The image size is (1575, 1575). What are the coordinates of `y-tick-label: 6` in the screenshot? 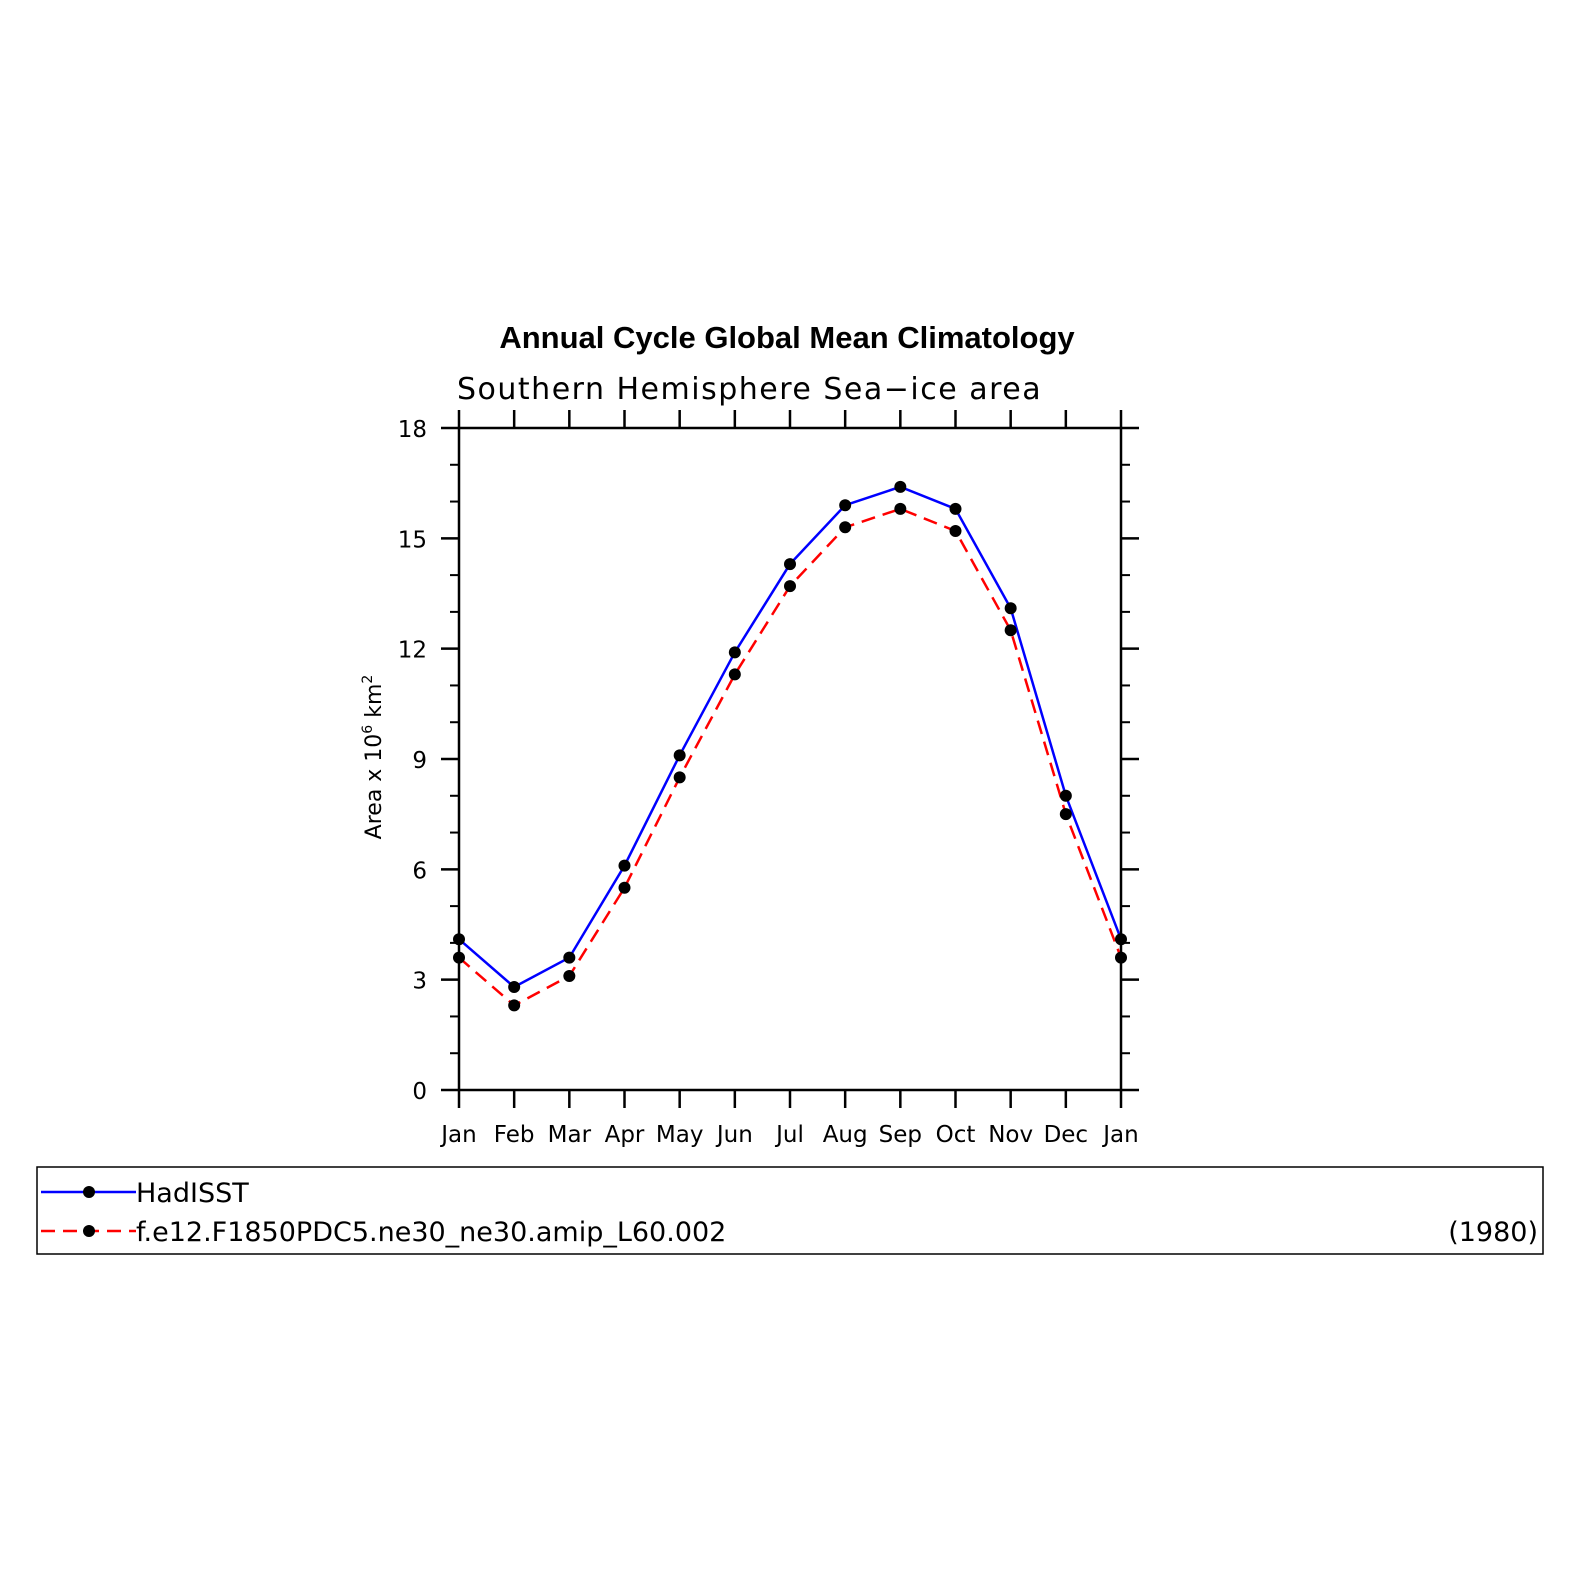 It's located at (419, 871).